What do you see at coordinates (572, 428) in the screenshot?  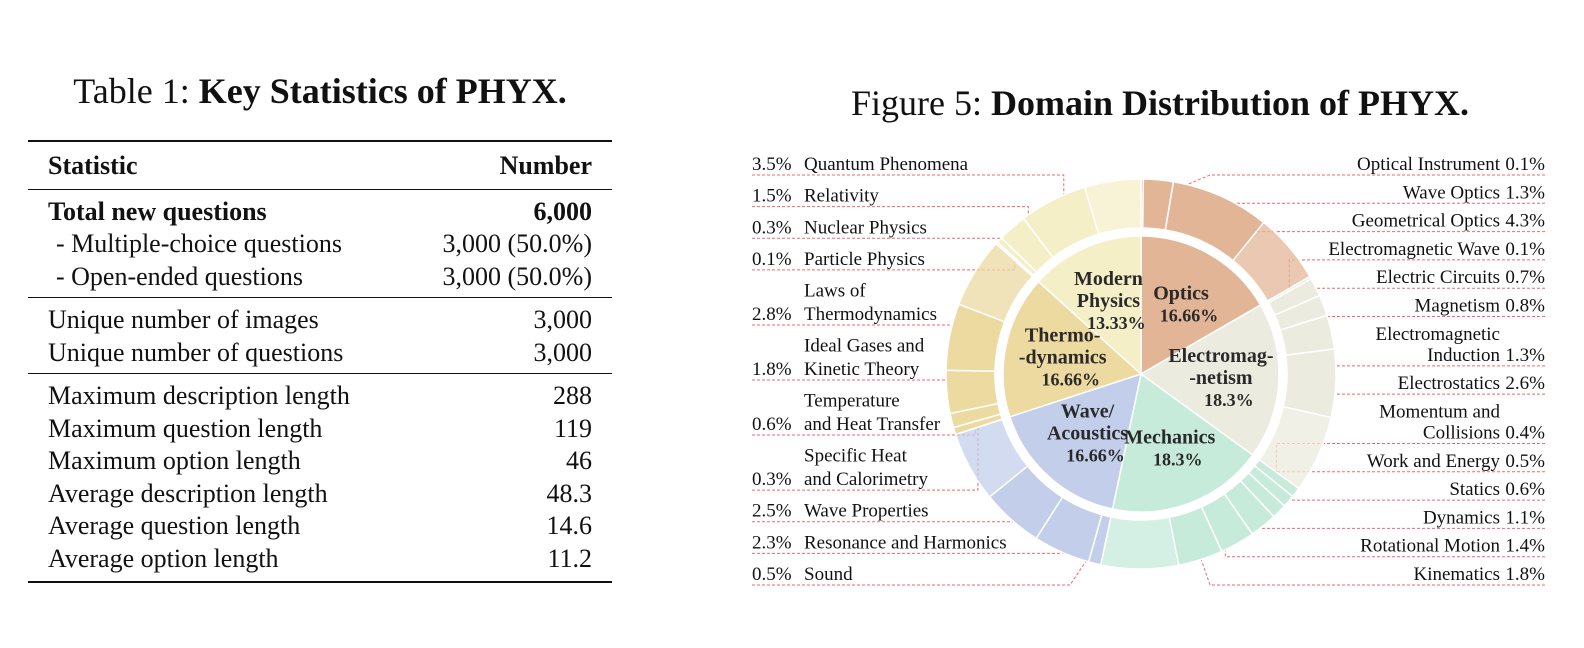 I see `row-value: 119` at bounding box center [572, 428].